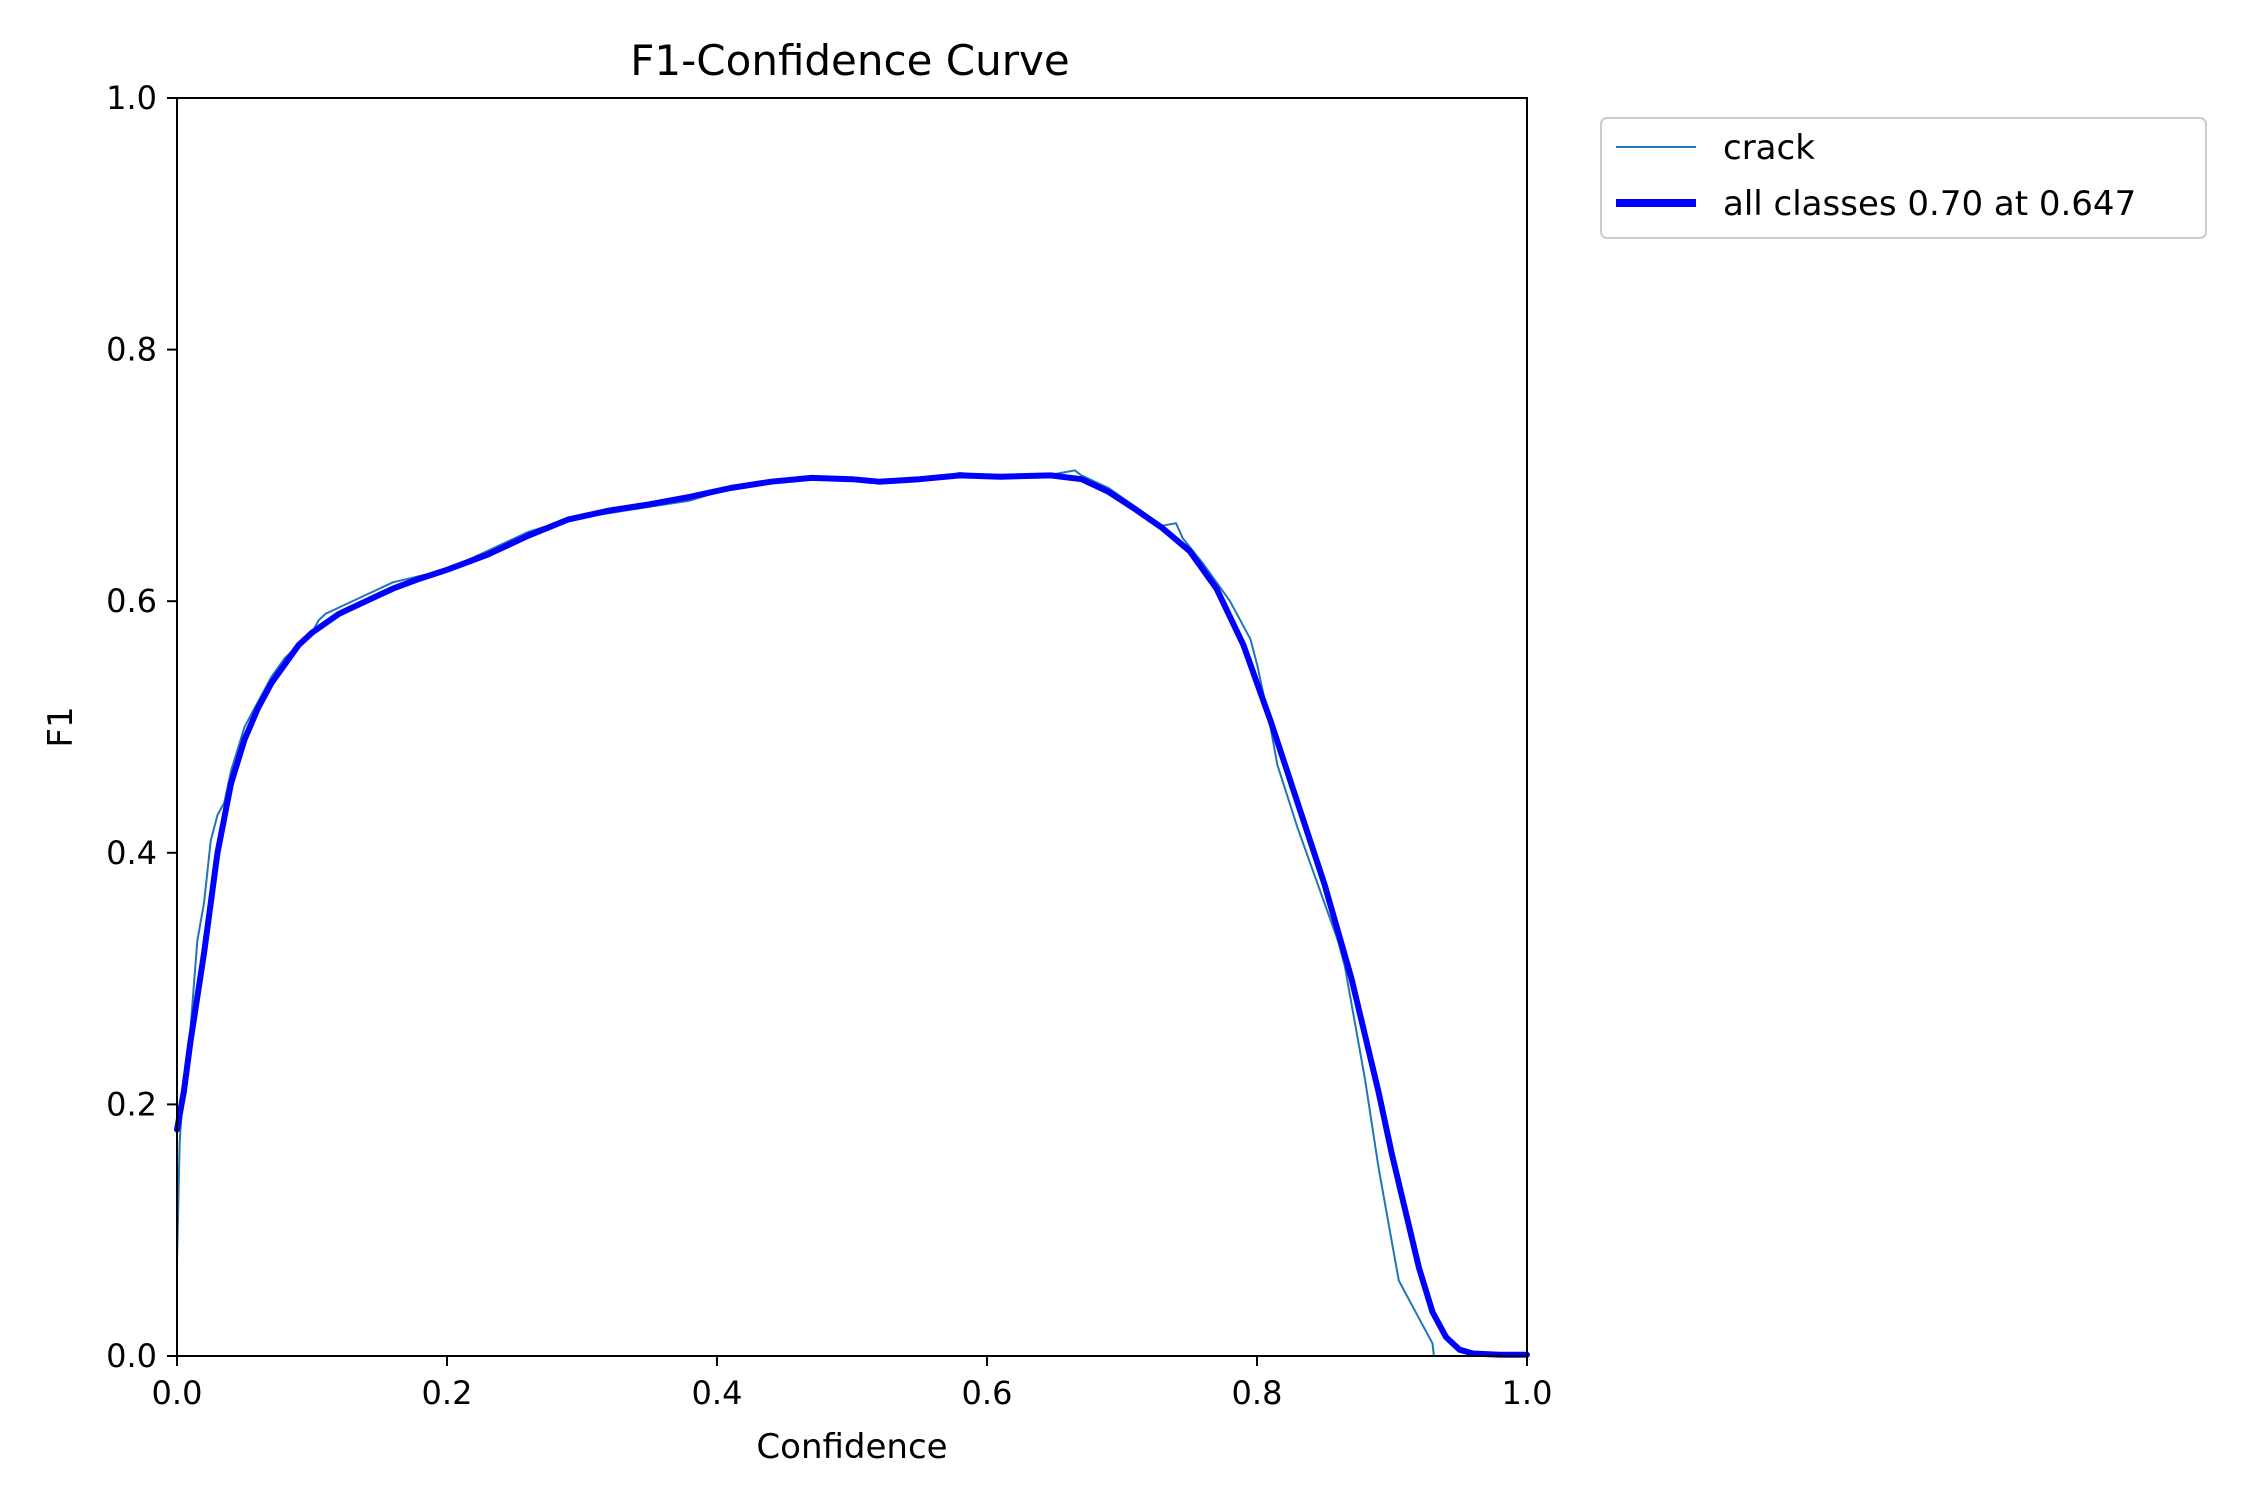  Describe the element at coordinates (717, 1393) in the screenshot. I see `x-tick-label: 0.4` at that location.